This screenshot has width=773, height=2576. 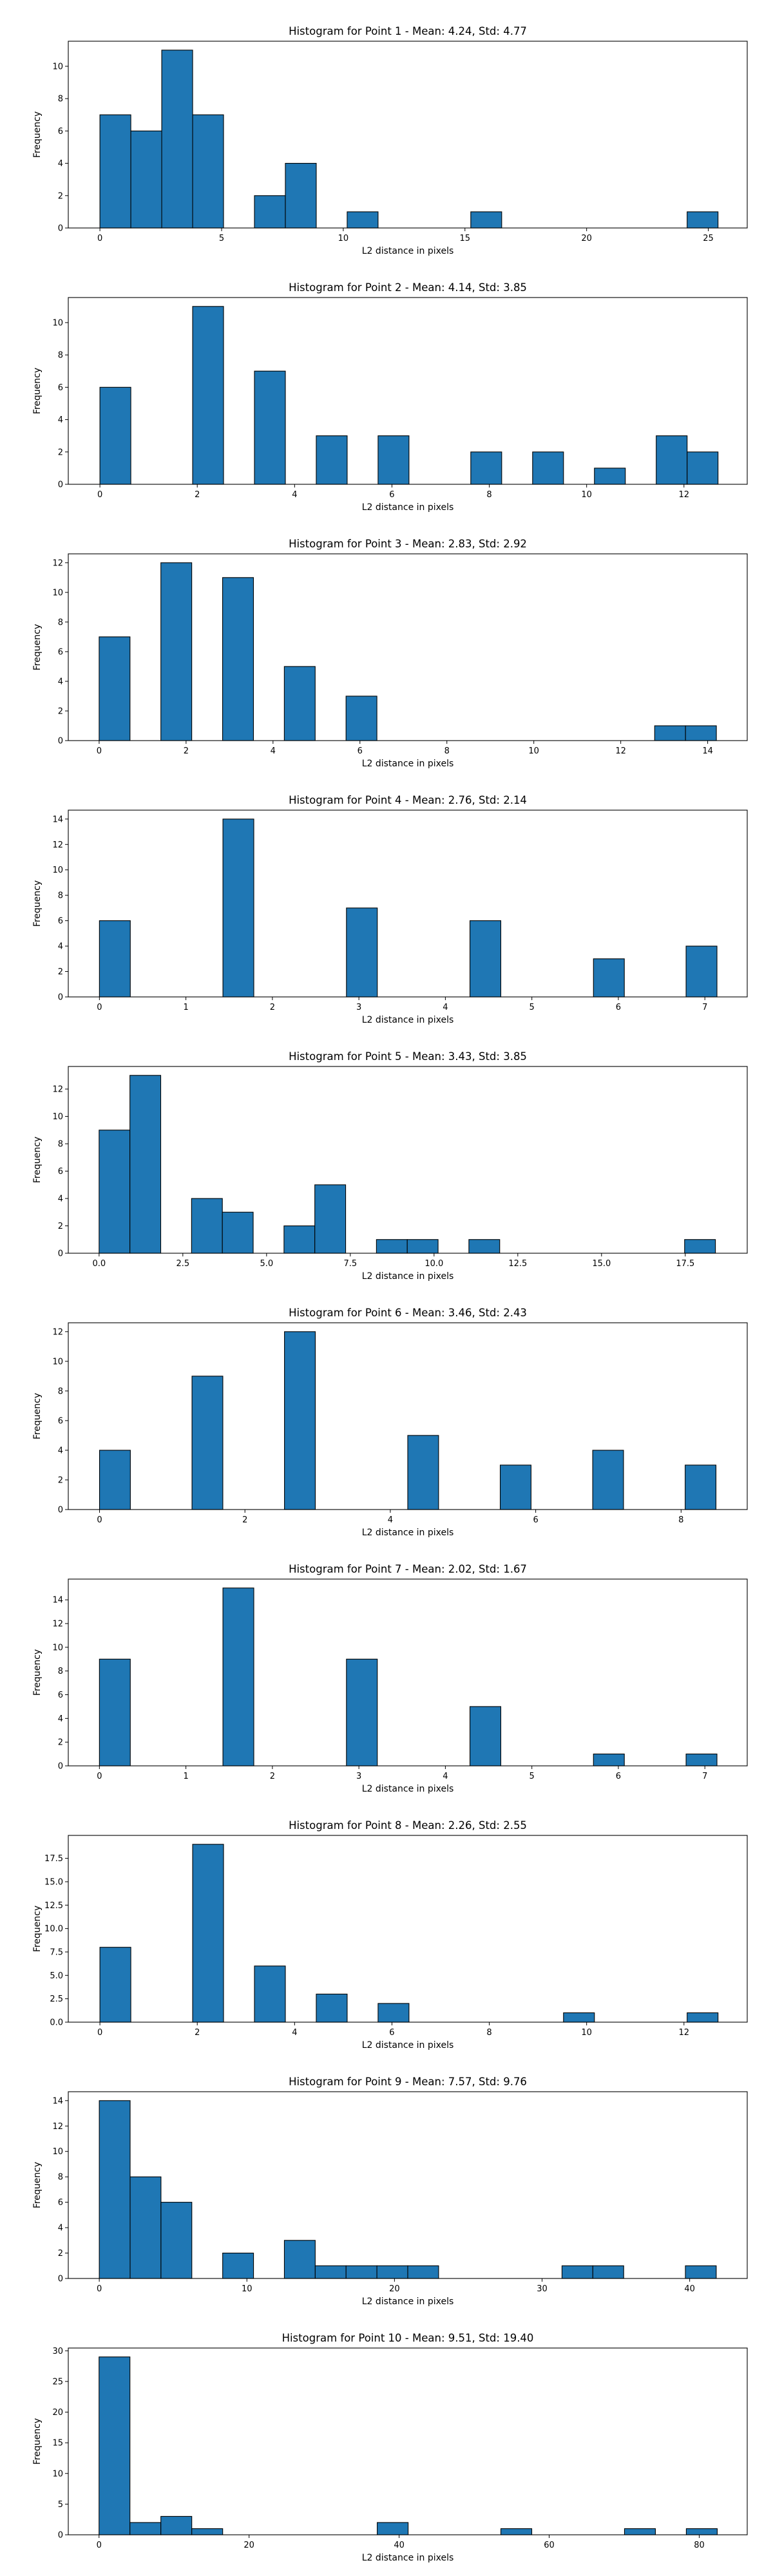 What do you see at coordinates (359, 1777) in the screenshot?
I see `x-tick-label: 3` at bounding box center [359, 1777].